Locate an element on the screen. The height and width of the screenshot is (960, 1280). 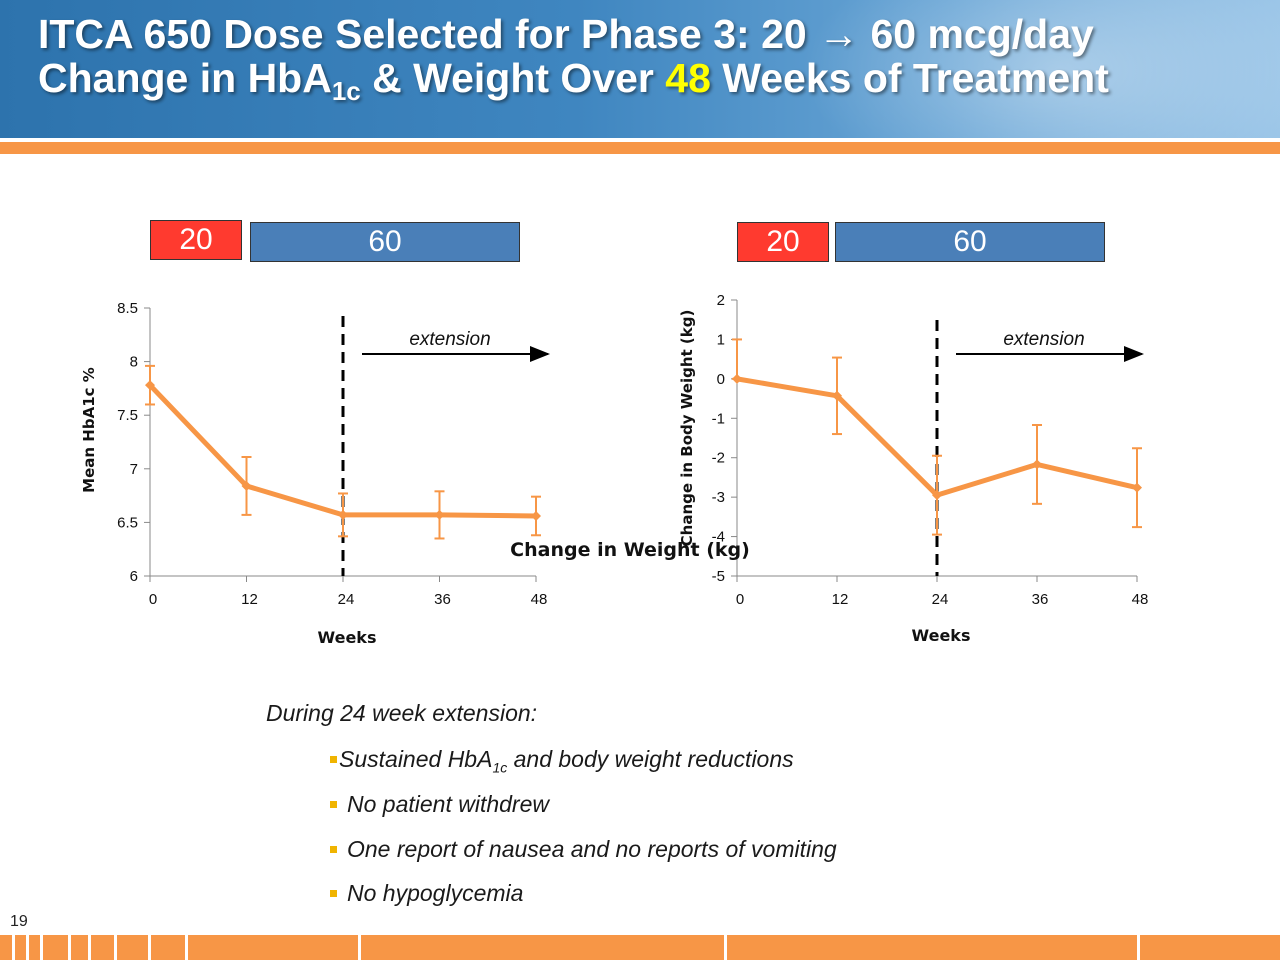
y-tick-label: -3 is located at coordinates (718, 497).